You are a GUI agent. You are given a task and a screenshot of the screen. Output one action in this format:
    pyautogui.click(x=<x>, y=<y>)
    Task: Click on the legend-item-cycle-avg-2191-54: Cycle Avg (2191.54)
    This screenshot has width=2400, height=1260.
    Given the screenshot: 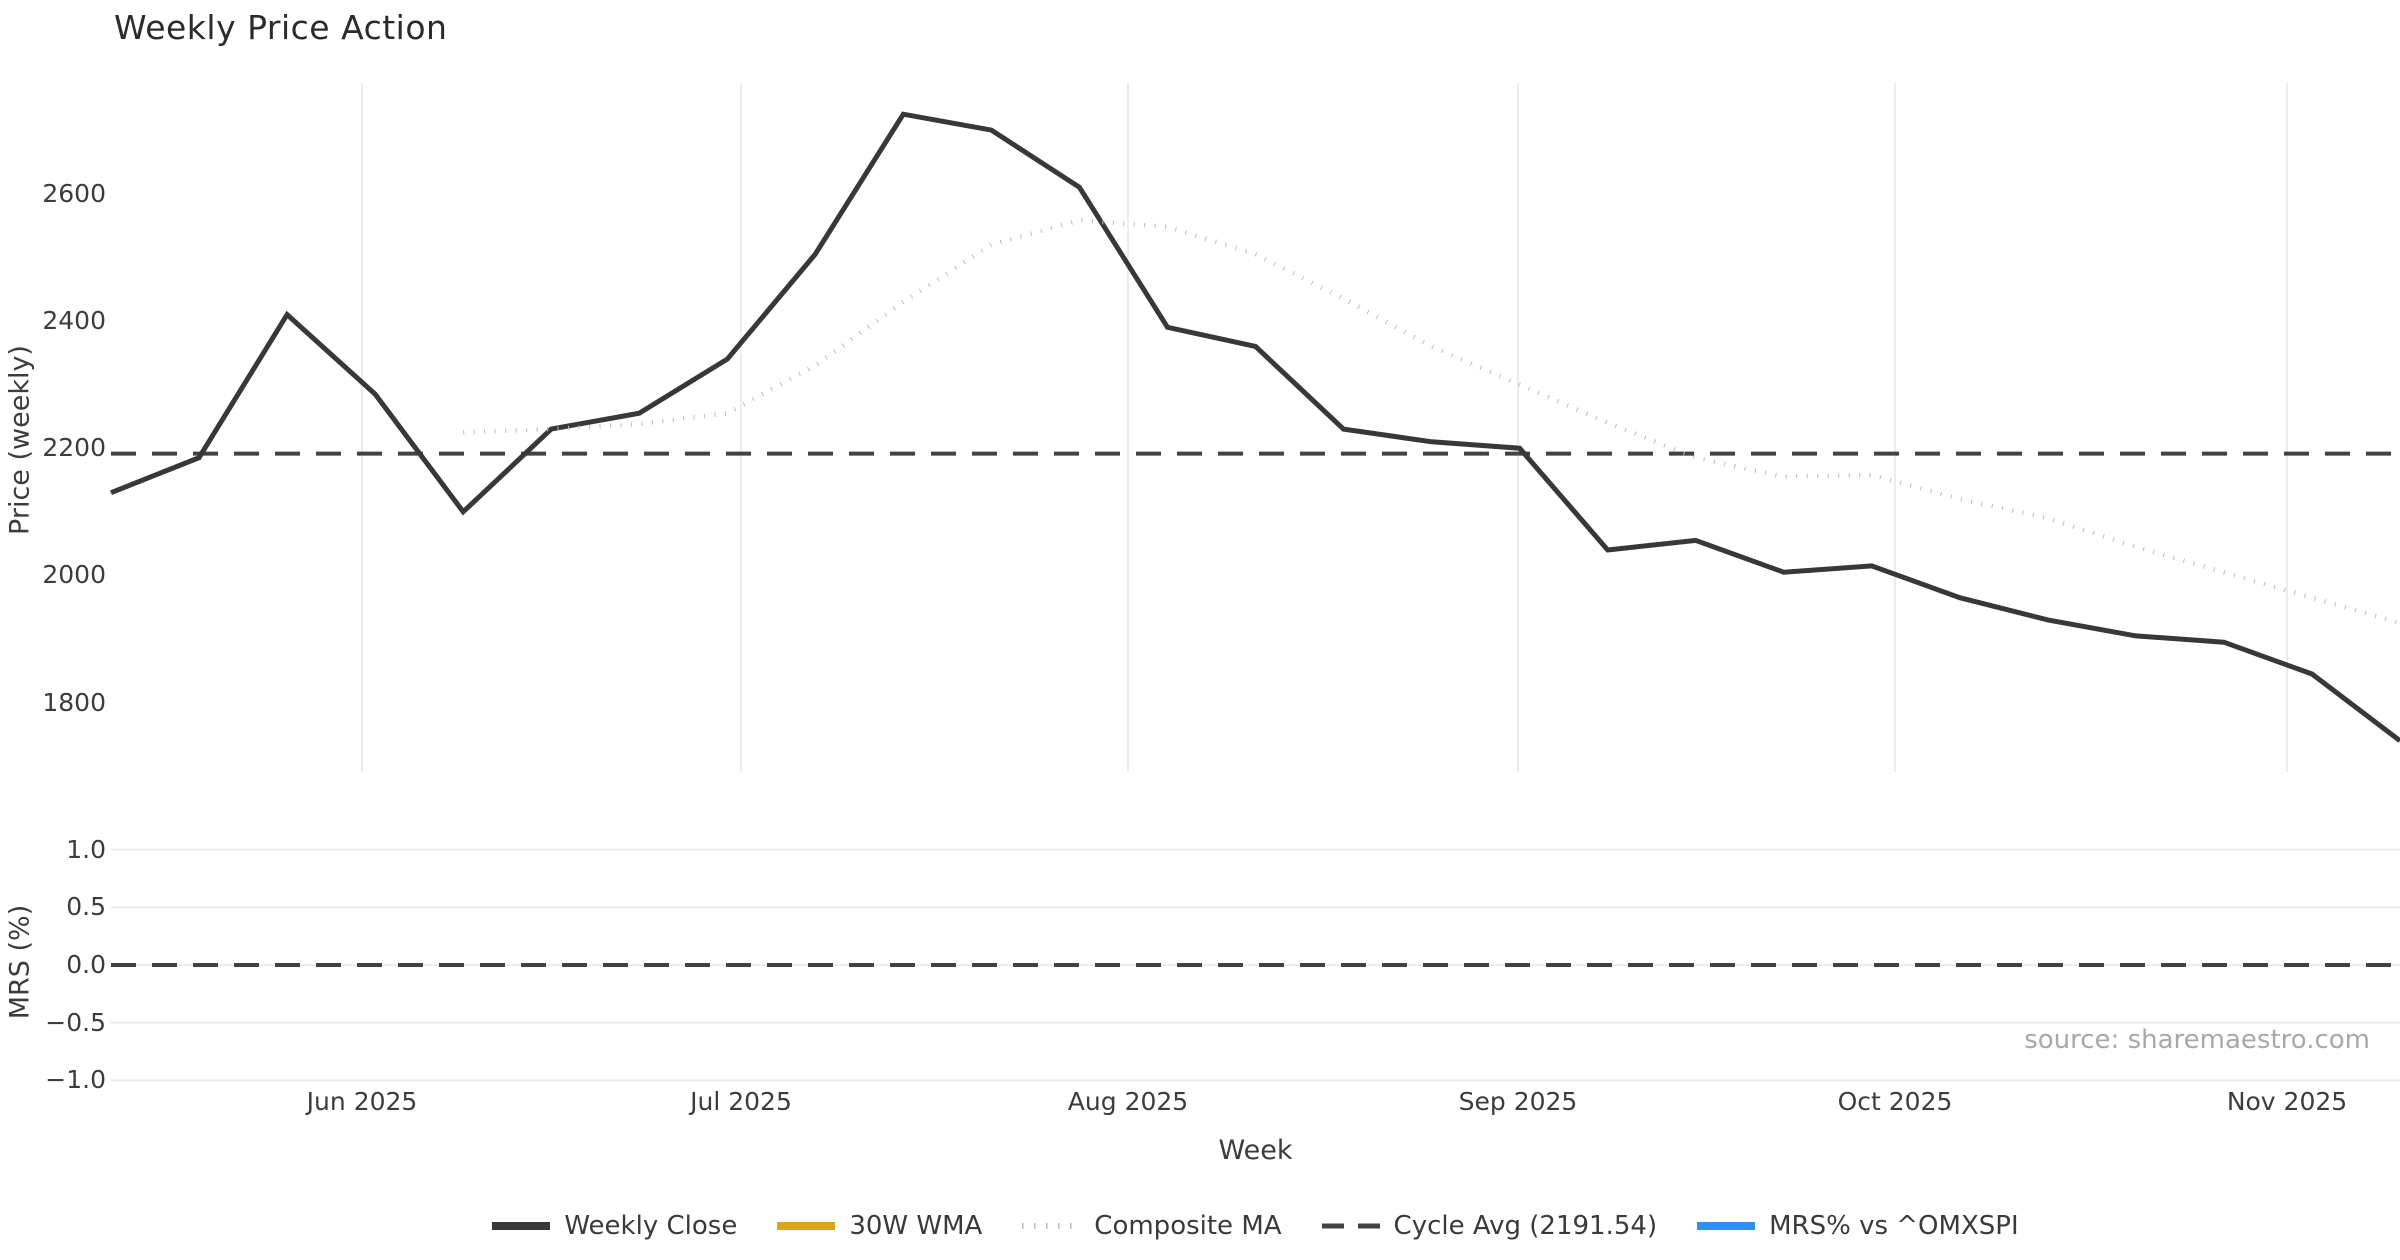 What is the action you would take?
    pyautogui.click(x=1489, y=1226)
    